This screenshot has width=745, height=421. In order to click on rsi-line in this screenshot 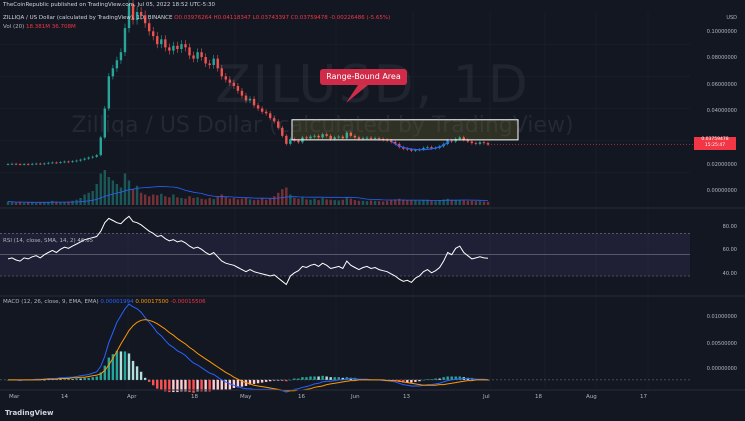, I will do `click(248, 250)`.